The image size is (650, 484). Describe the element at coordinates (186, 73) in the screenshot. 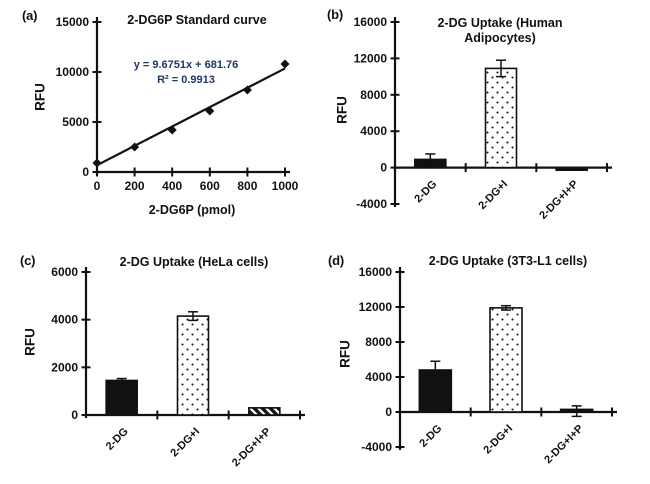

I see `trendline-equation-block: y = 9.6751x + 681.76 R² = 0.9913` at that location.